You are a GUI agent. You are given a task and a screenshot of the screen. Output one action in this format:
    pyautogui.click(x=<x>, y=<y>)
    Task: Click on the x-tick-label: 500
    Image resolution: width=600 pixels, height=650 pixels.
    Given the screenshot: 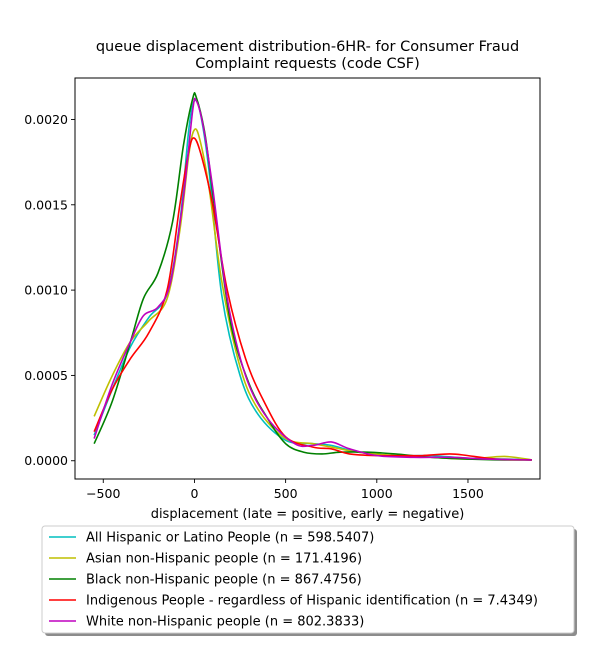 What is the action you would take?
    pyautogui.click(x=286, y=493)
    